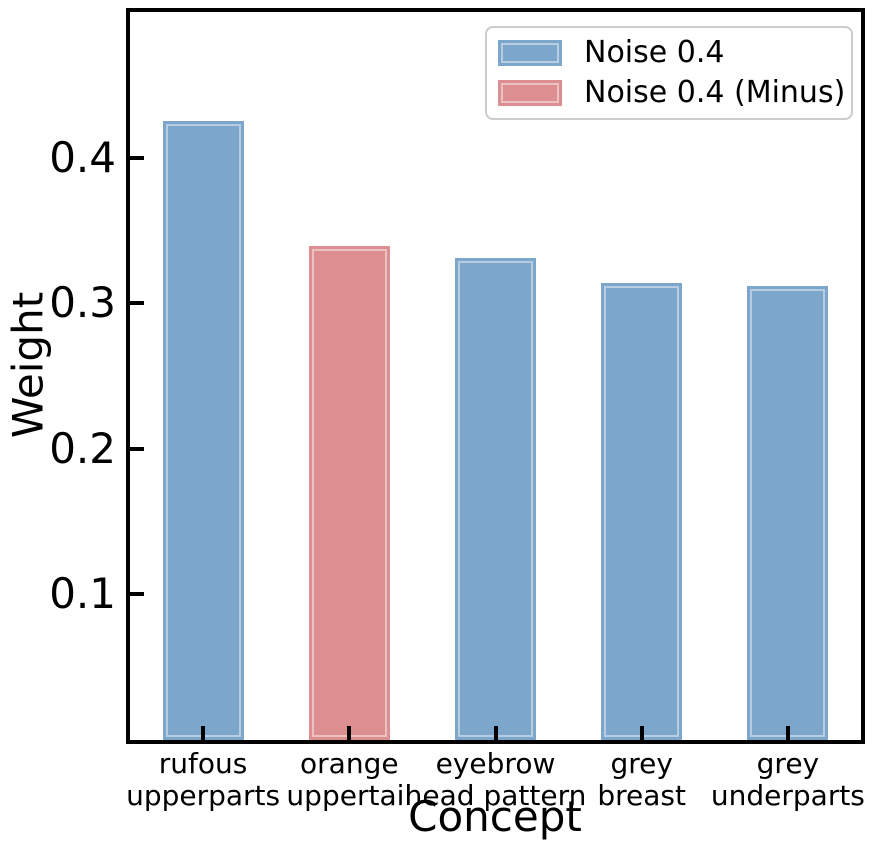 This screenshot has width=877, height=862. Describe the element at coordinates (203, 430) in the screenshot. I see `bar-rufous-upperparts` at that location.